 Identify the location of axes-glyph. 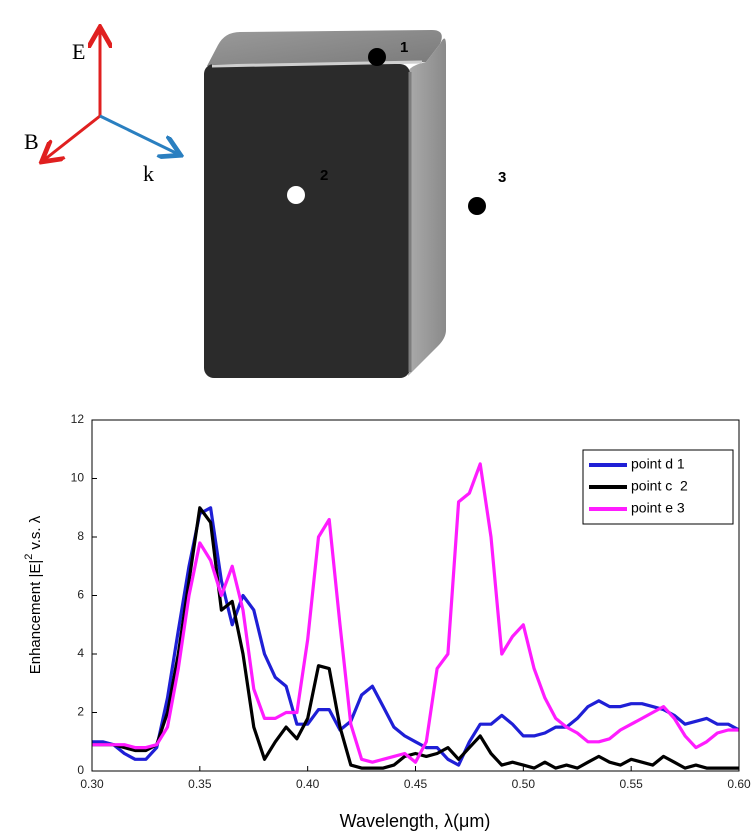
(111, 95).